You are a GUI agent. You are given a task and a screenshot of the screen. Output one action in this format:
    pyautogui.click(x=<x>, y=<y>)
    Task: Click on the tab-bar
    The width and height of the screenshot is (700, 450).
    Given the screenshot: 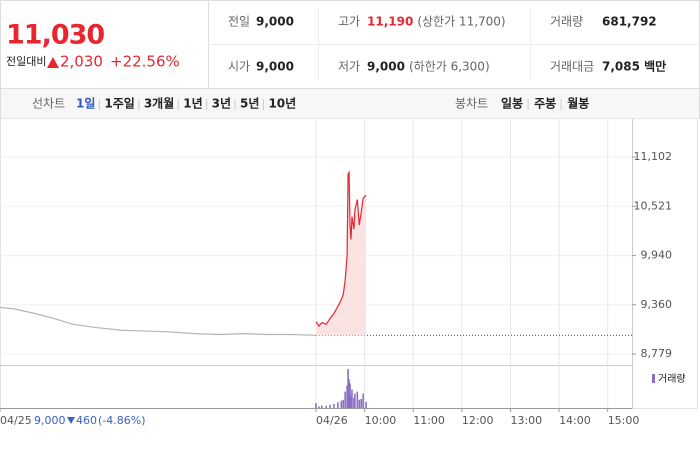 What is the action you would take?
    pyautogui.click(x=350, y=103)
    